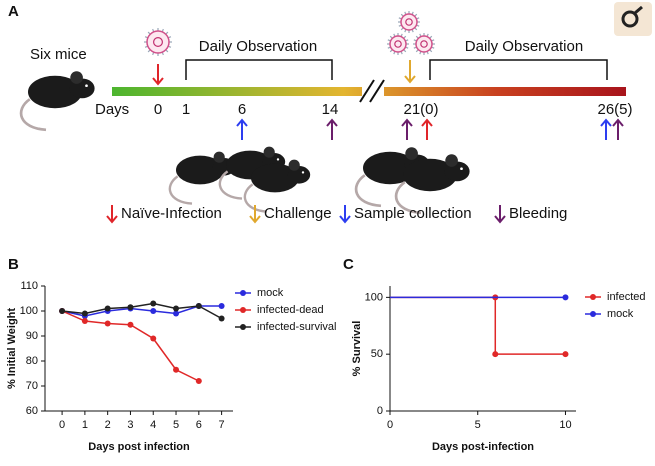  I want to click on panel-label: C, so click(348, 264).